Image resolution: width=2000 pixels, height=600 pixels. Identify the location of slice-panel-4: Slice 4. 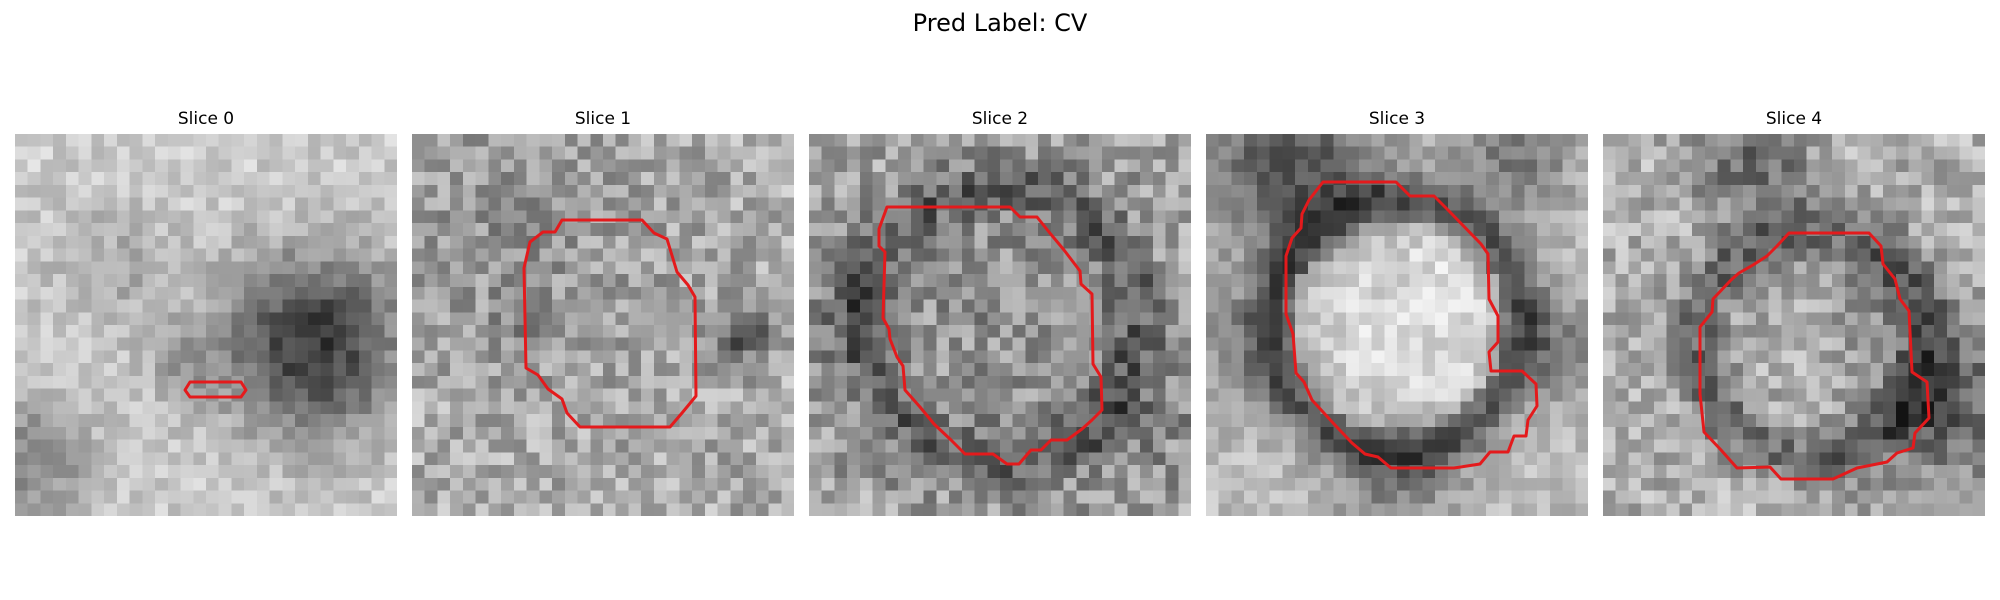
(1794, 312).